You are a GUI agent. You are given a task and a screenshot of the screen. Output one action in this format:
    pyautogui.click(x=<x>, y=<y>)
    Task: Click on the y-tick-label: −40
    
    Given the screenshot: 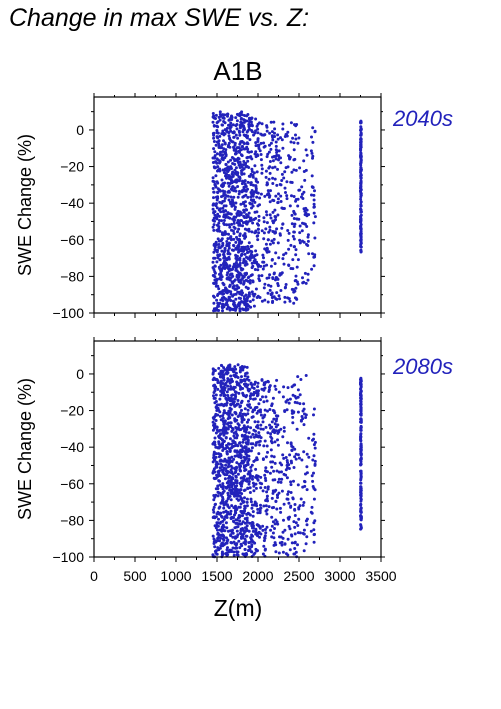 What is the action you would take?
    pyautogui.click(x=72, y=203)
    